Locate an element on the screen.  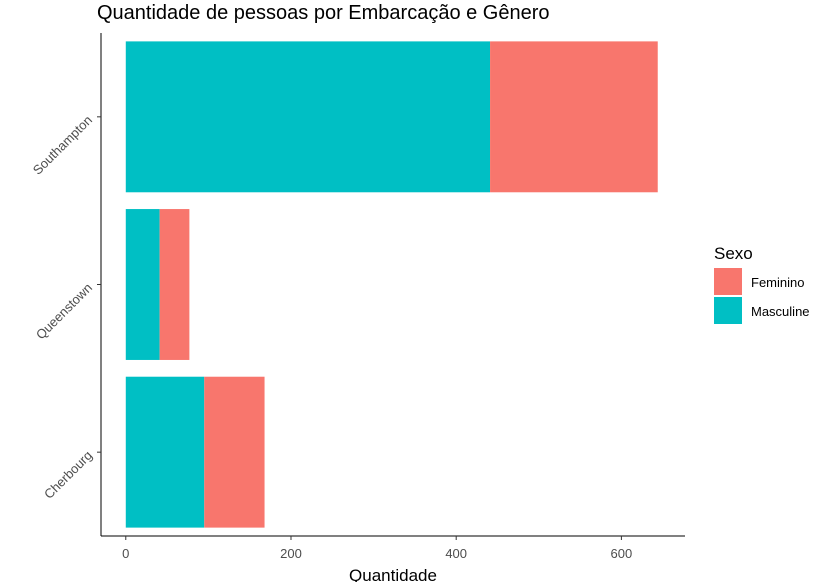
y-ticks-group: Cherbourg Queenstown Southampton is located at coordinates (65, 307).